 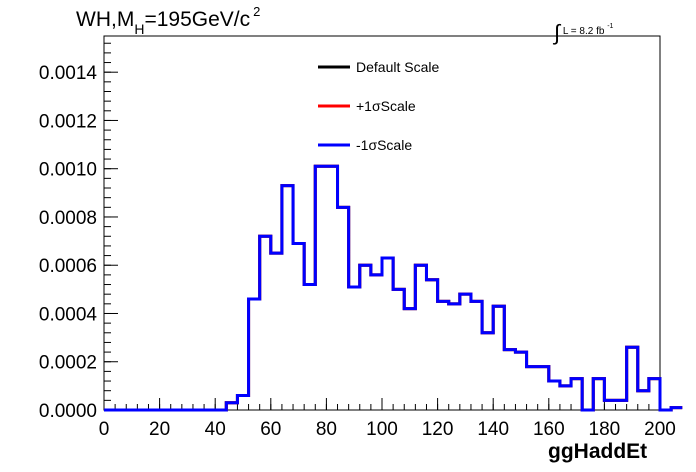 I want to click on x-tick-label: 0, so click(x=104, y=429).